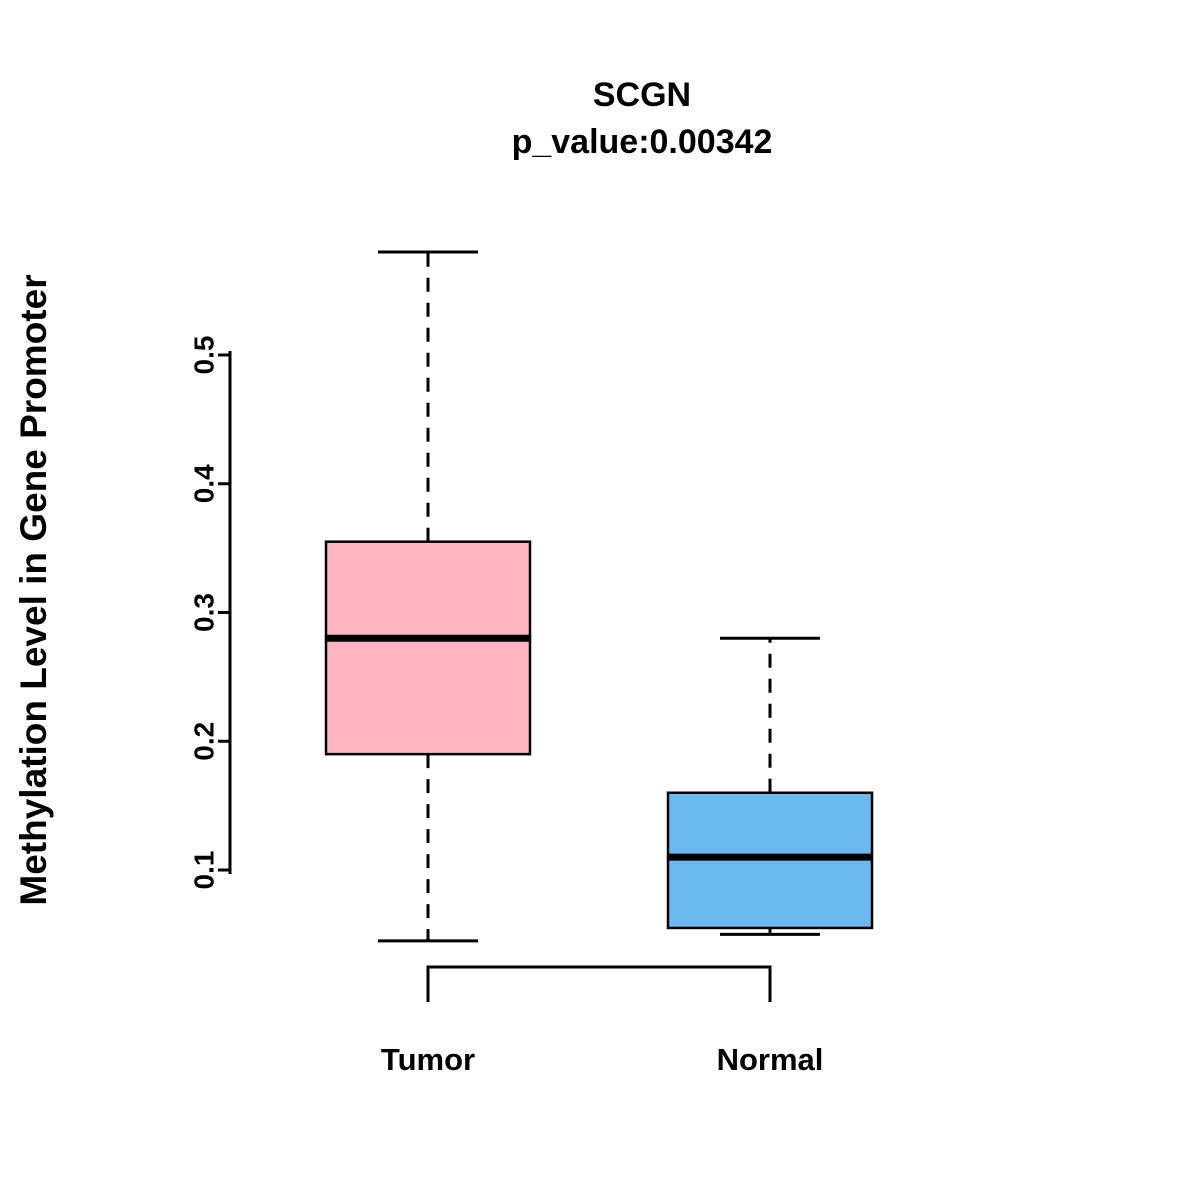 The image size is (1200, 1200). What do you see at coordinates (203, 870) in the screenshot?
I see `y-tick-label: 0.1` at bounding box center [203, 870].